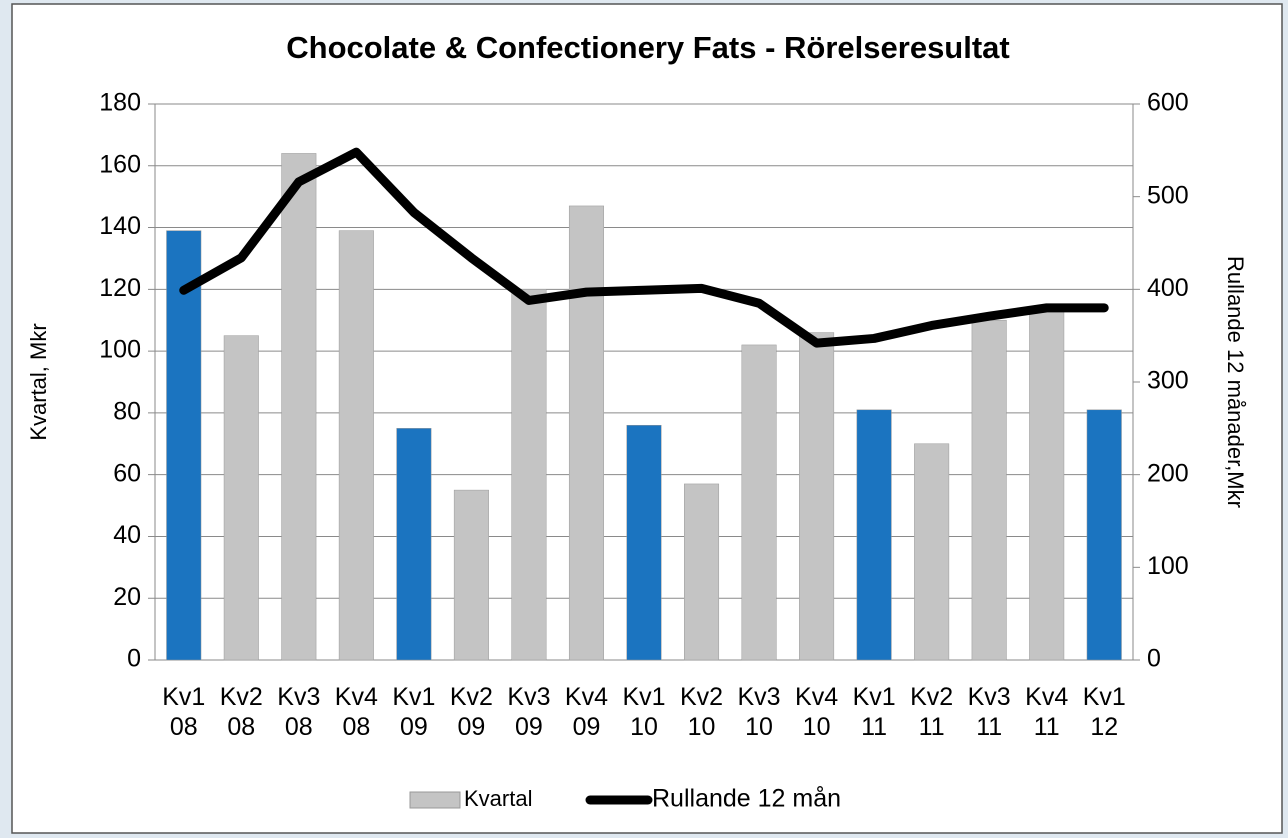 The height and width of the screenshot is (838, 1288). Describe the element at coordinates (1168, 566) in the screenshot. I see `y2-tick-label: 100` at that location.